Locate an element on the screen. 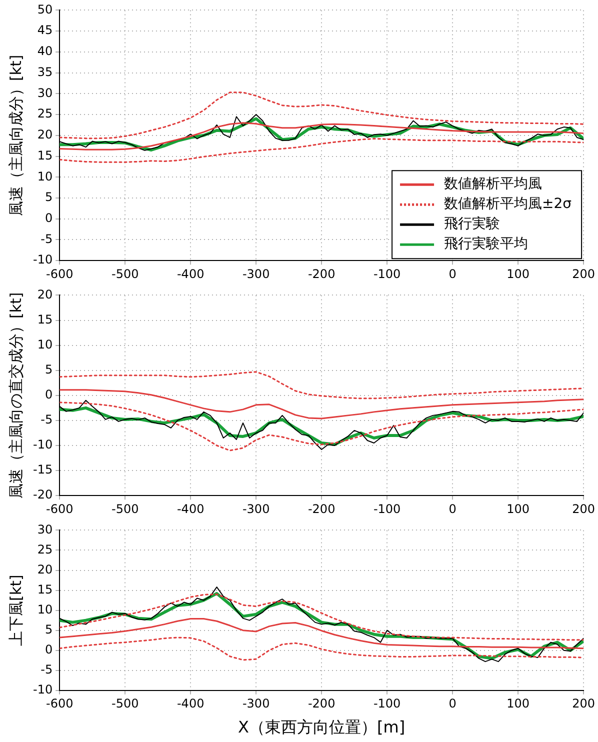 The width and height of the screenshot is (598, 742). y-tick-label: 40 is located at coordinates (45, 51).